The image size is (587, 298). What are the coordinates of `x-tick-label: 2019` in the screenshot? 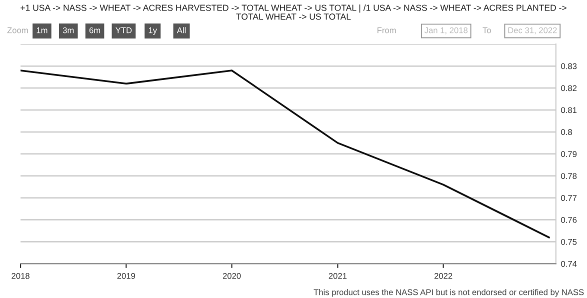 It's located at (126, 275).